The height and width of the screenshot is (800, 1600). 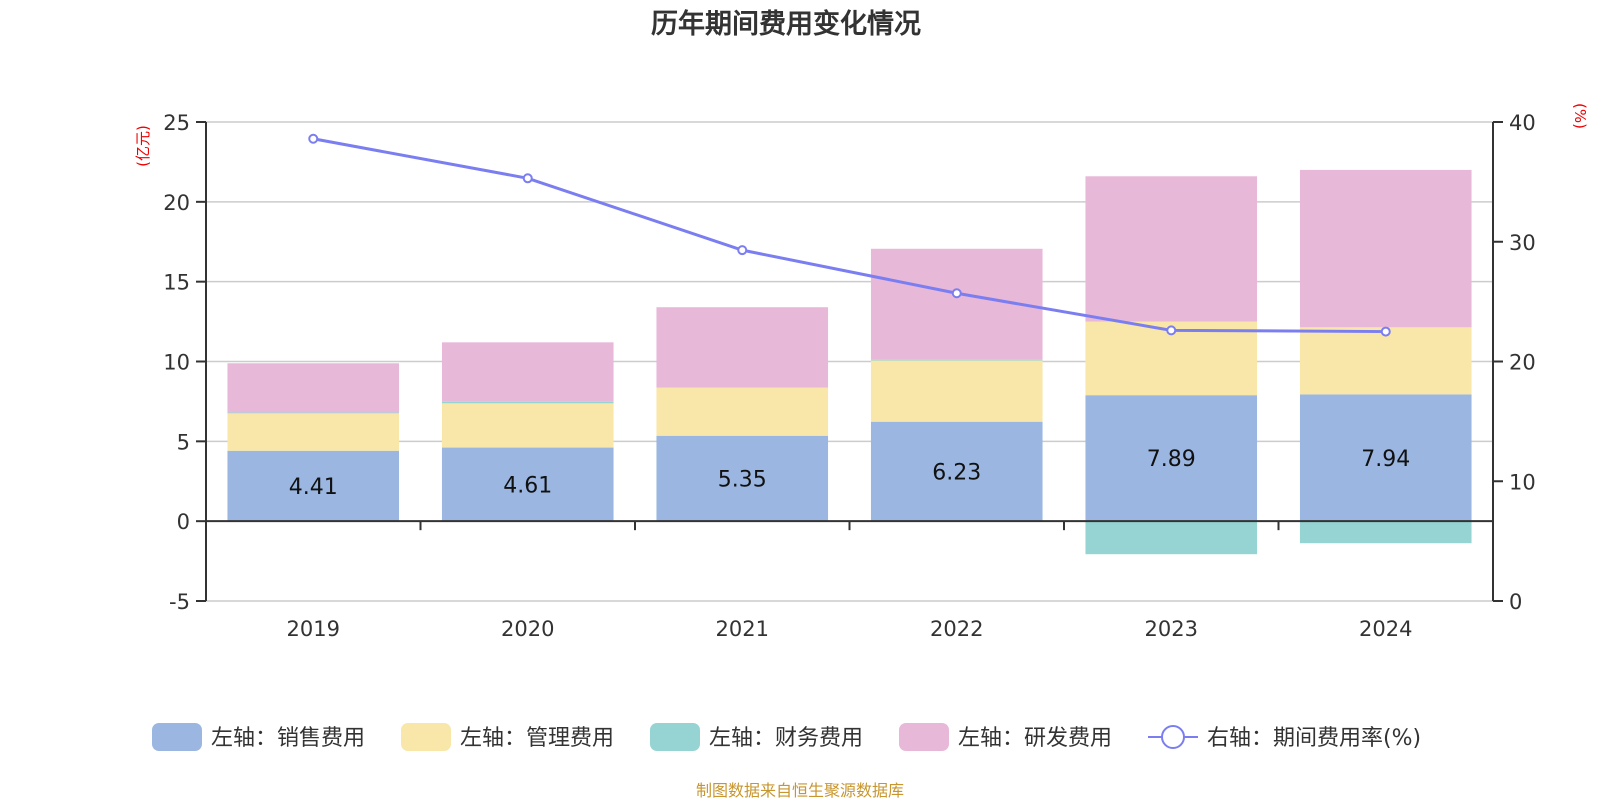 I want to click on right-tick-label: 10, so click(x=1522, y=482).